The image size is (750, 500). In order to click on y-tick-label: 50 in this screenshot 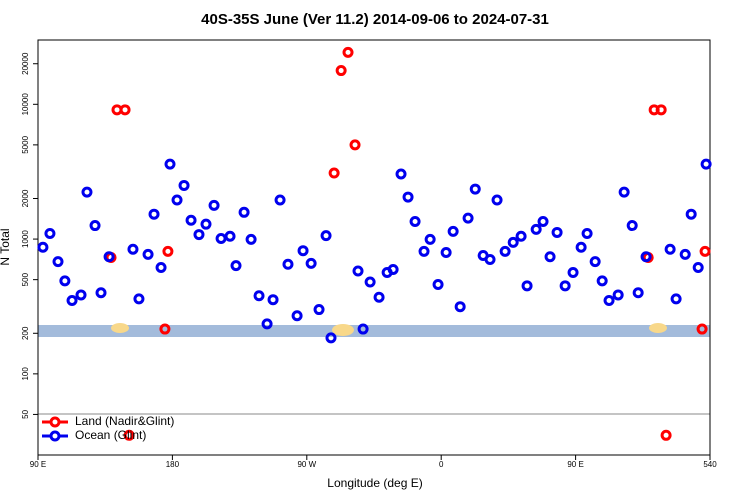, I will do `click(25, 413)`.